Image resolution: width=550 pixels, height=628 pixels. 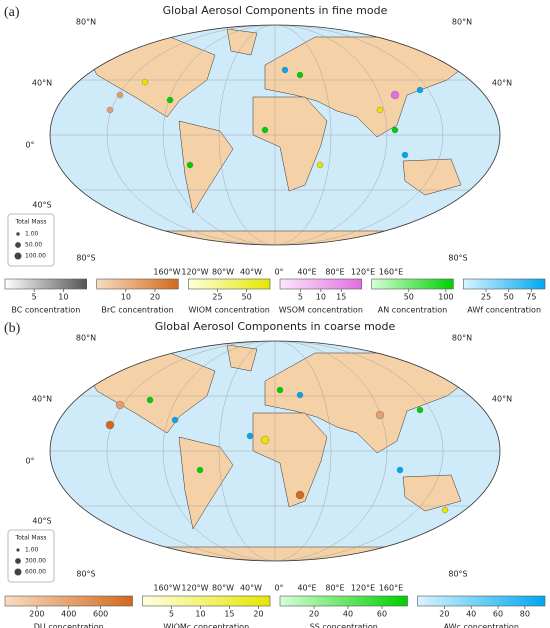 What do you see at coordinates (275, 10) in the screenshot?
I see `panel-title: Global Aerosol Components in fine mode` at bounding box center [275, 10].